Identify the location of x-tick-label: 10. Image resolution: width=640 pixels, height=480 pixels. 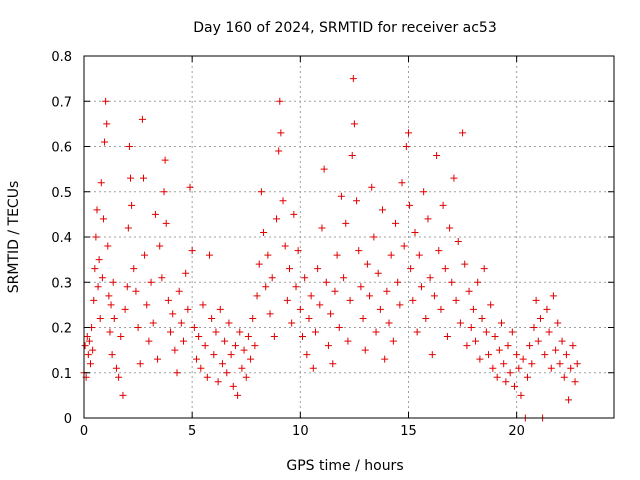
(300, 431).